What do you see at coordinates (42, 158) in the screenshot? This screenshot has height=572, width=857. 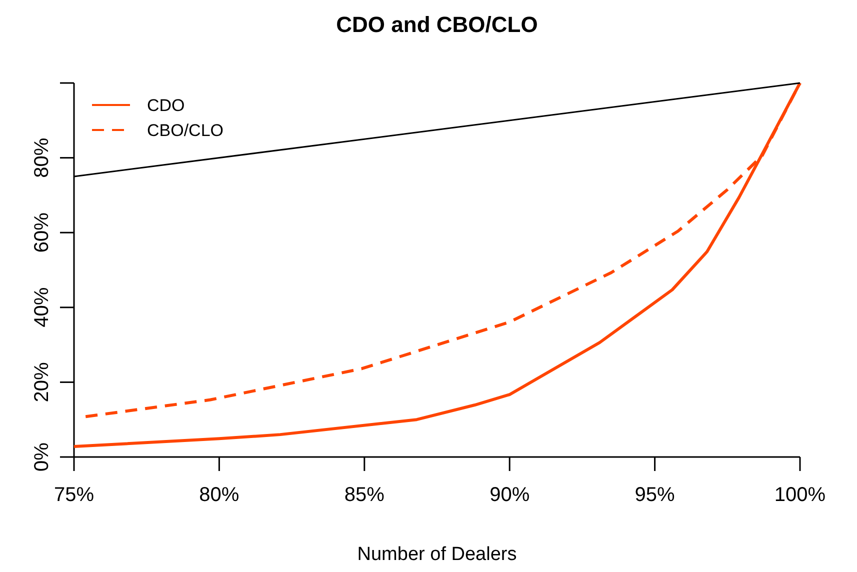 I see `y-tick-label: 80%` at bounding box center [42, 158].